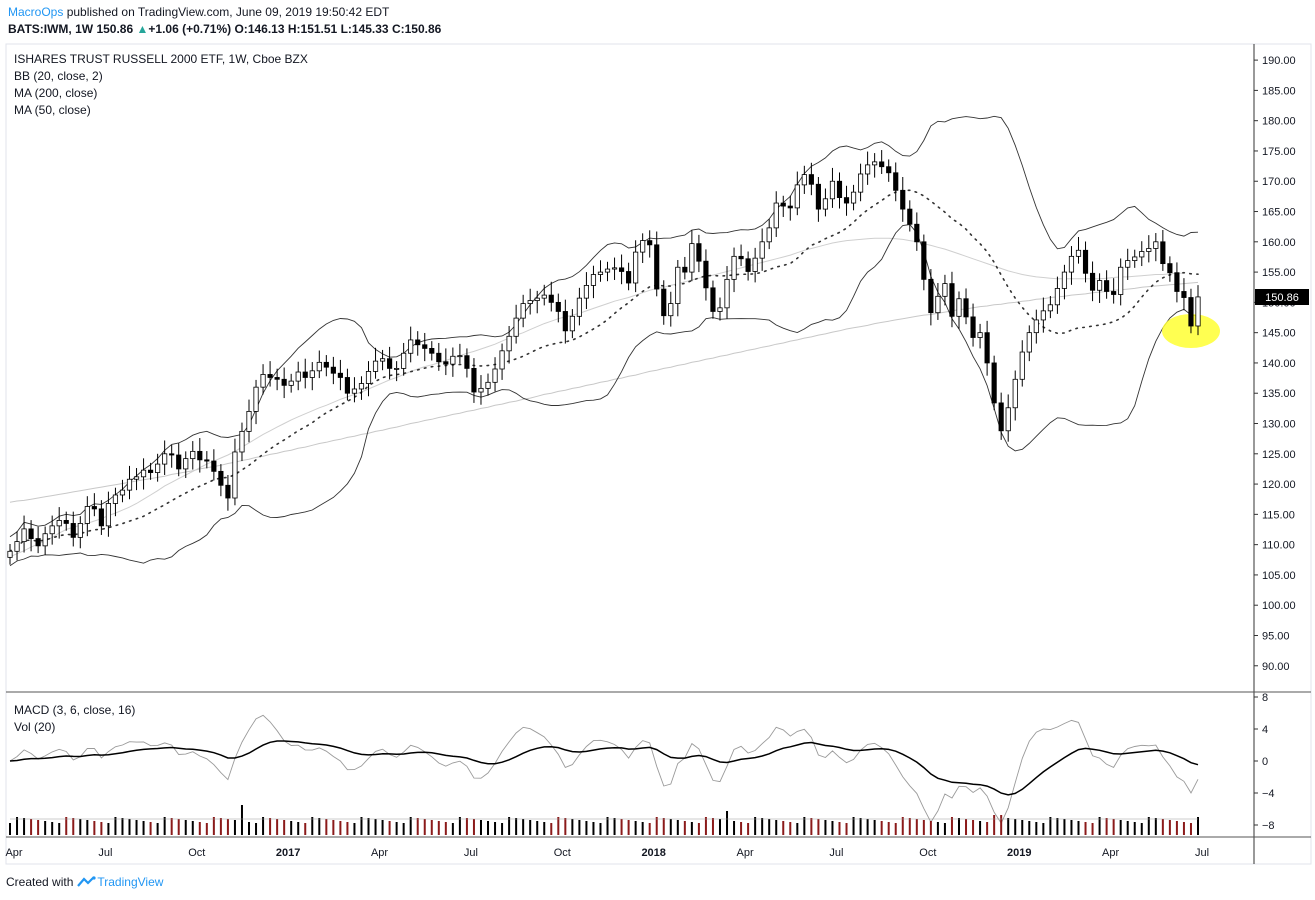 The height and width of the screenshot is (900, 1315). What do you see at coordinates (288, 853) in the screenshot?
I see `time-label: 2017` at bounding box center [288, 853].